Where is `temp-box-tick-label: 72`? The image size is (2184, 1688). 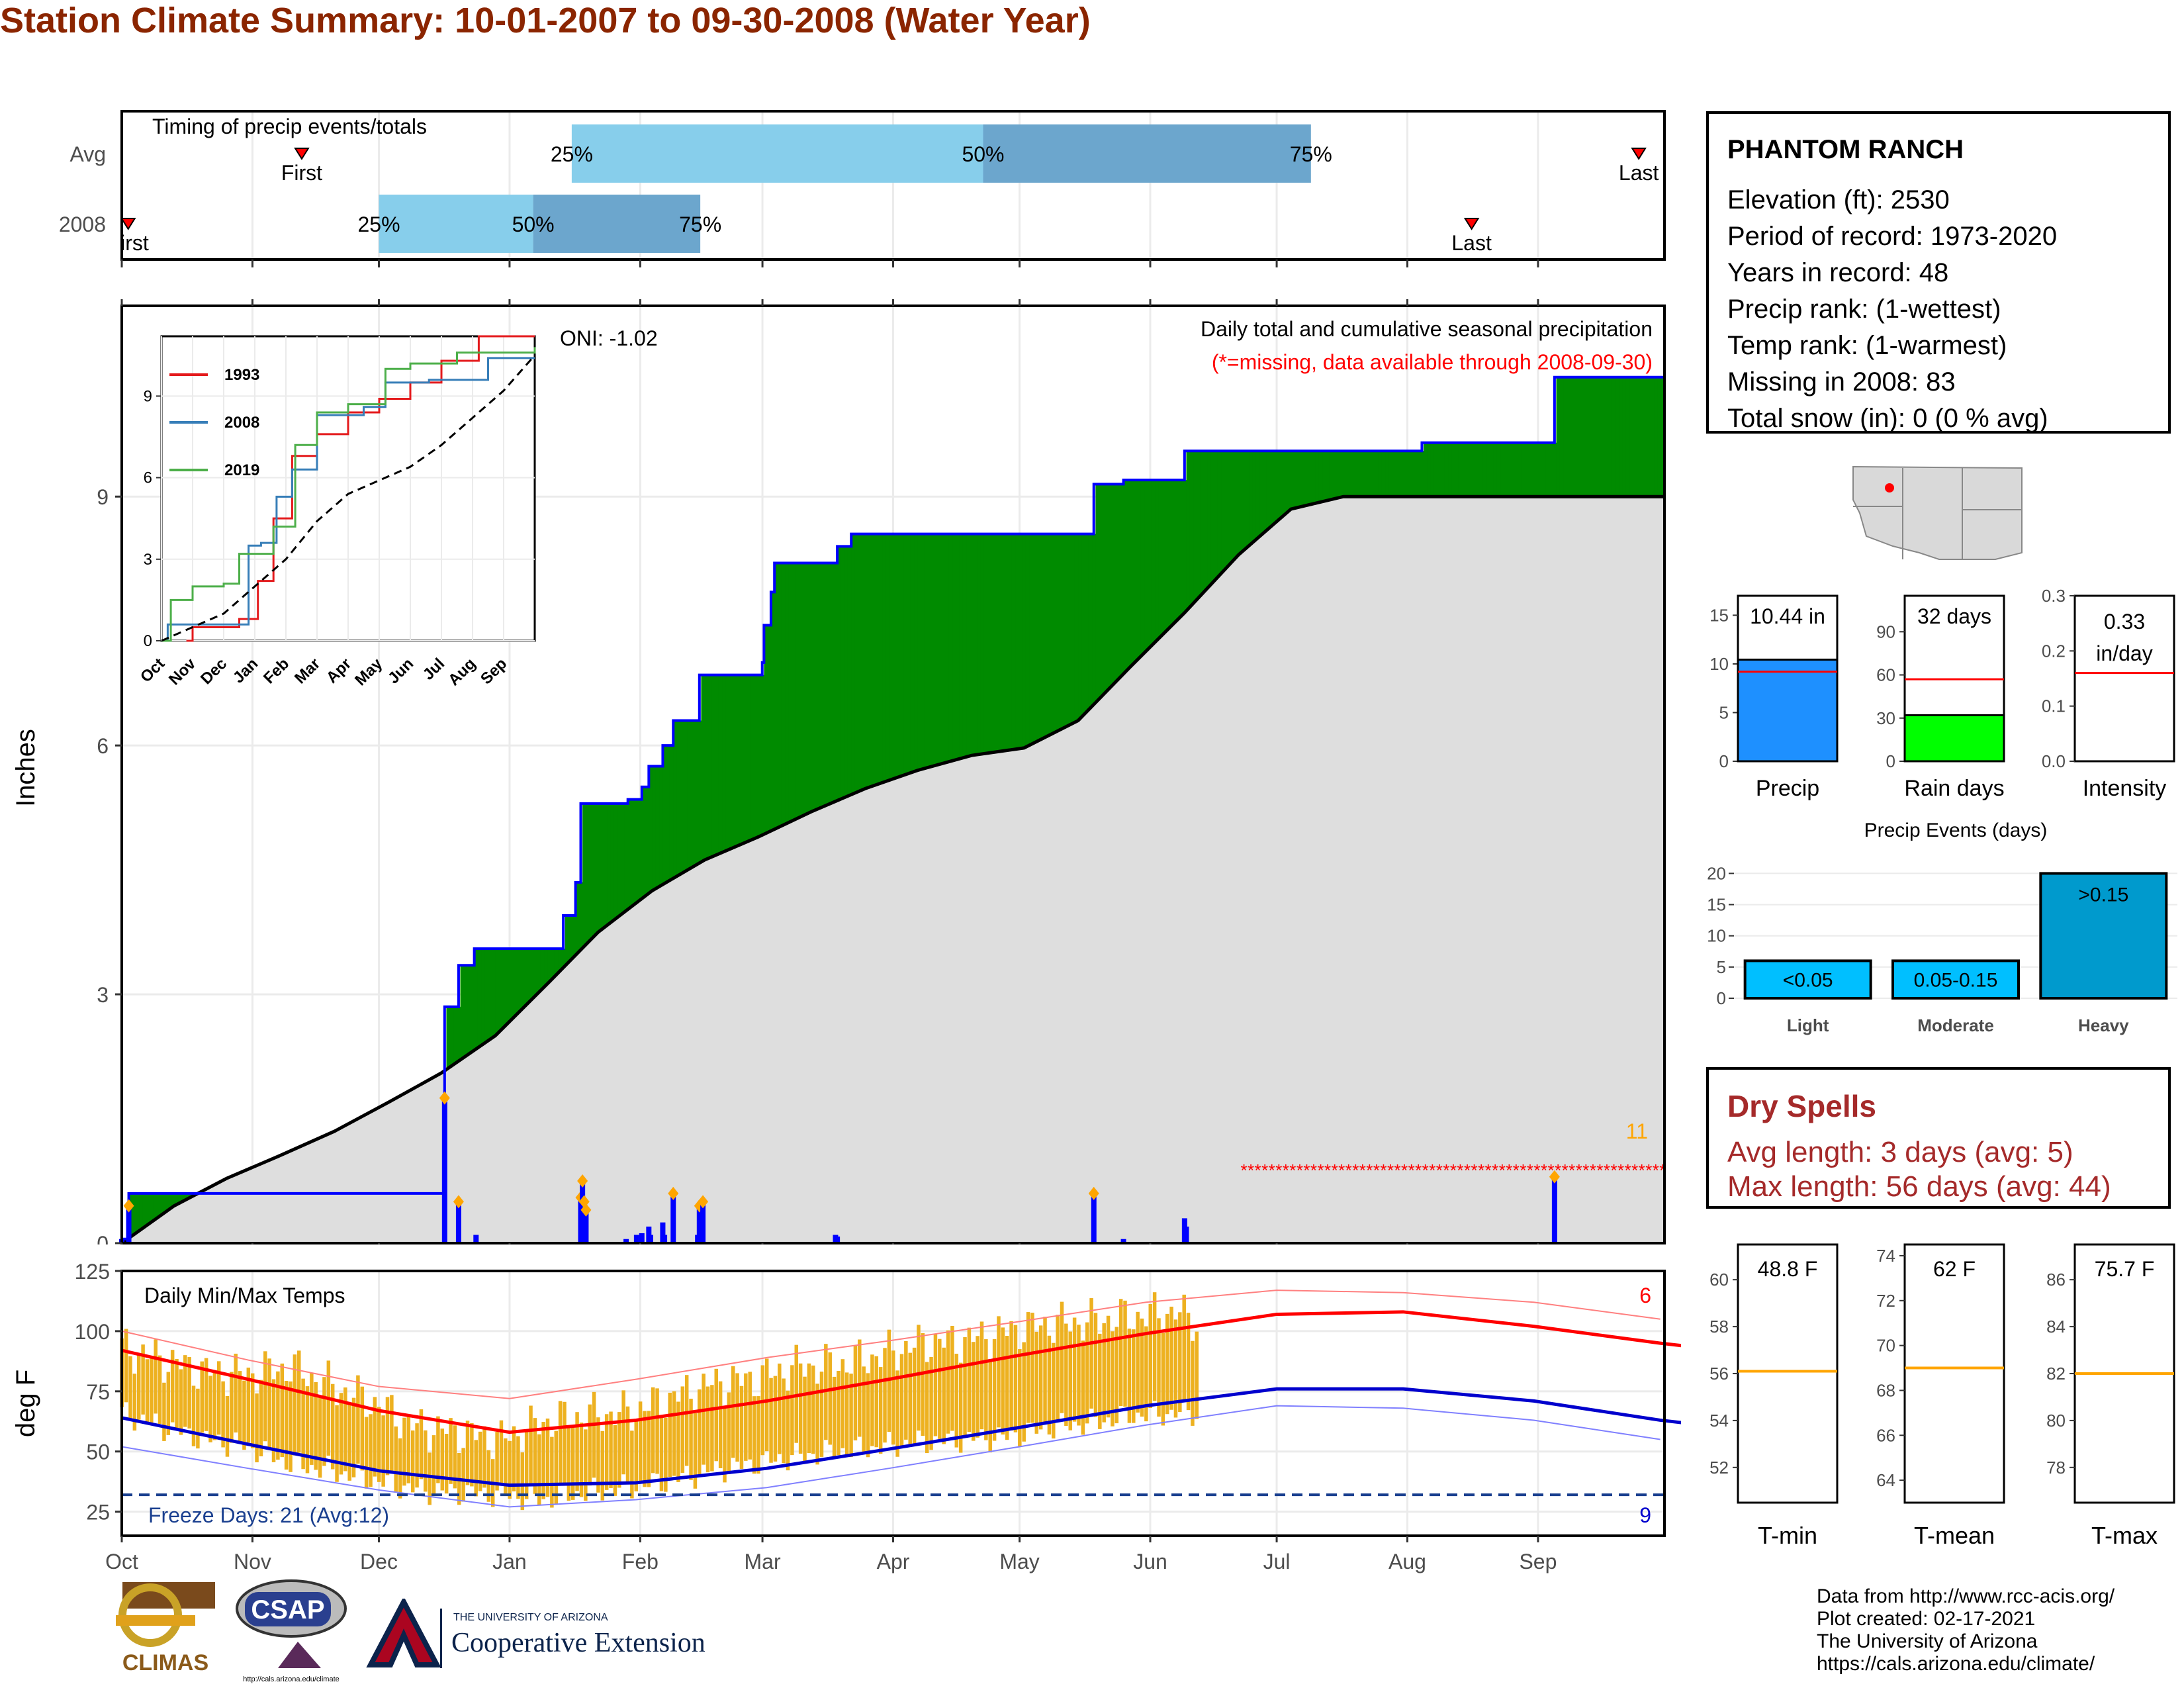
temp-box-tick-label: 72 is located at coordinates (1885, 1301).